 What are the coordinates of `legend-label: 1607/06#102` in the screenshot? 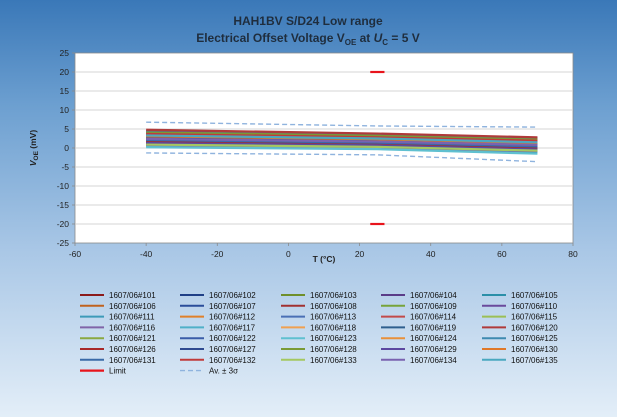 It's located at (232, 295).